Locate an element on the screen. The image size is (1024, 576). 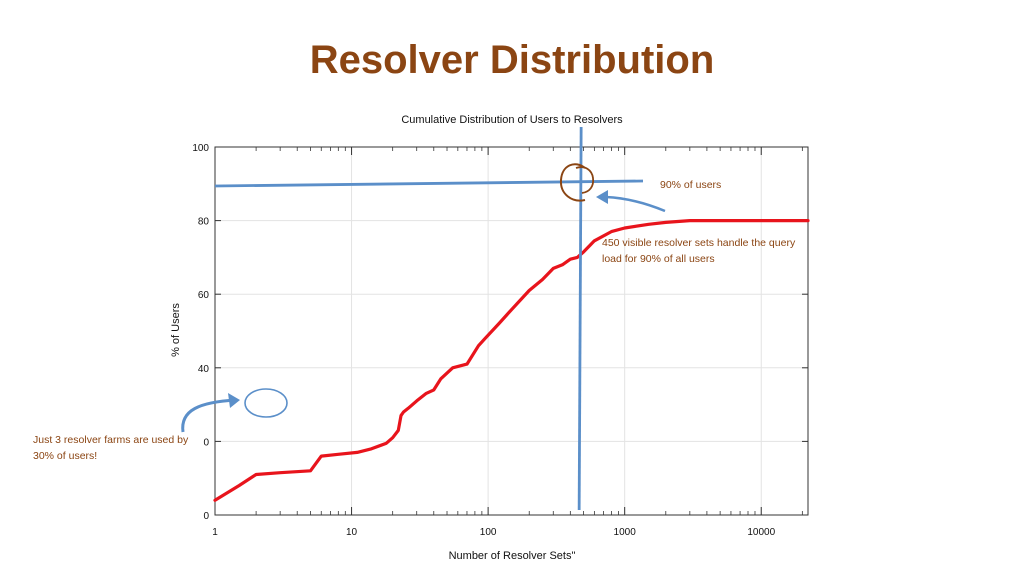
x-tick-label: 10 is located at coordinates (352, 532).